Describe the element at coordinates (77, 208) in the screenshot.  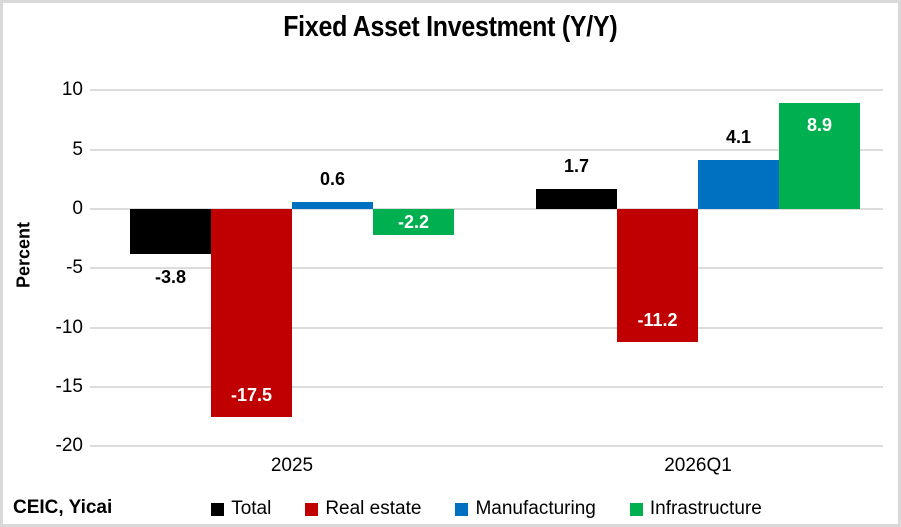
I see `y-tick-label: 0` at that location.